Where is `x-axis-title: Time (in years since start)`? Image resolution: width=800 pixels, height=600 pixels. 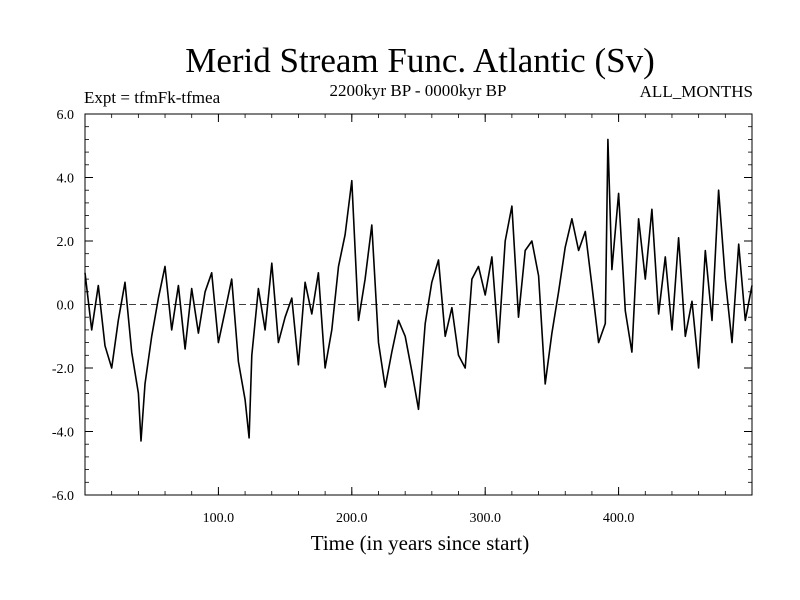
x-axis-title: Time (in years since start) is located at coordinates (420, 543).